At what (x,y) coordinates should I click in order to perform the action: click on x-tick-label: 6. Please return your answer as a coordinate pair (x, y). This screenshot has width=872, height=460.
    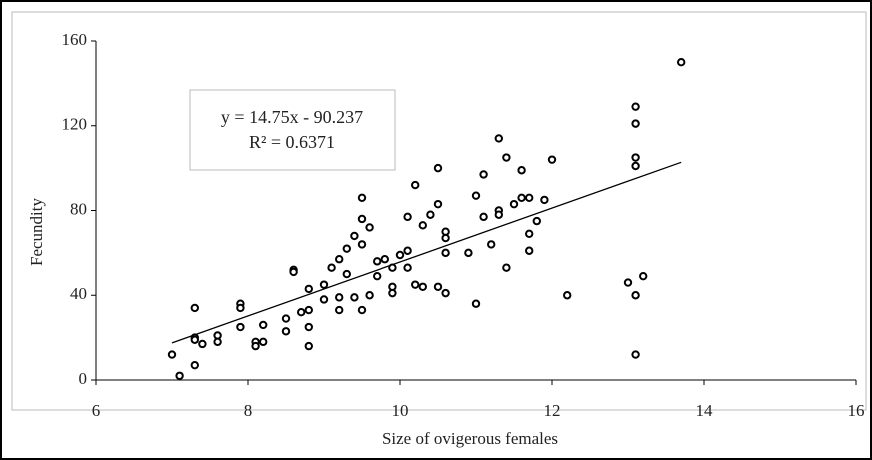
    Looking at the image, I should click on (96, 410).